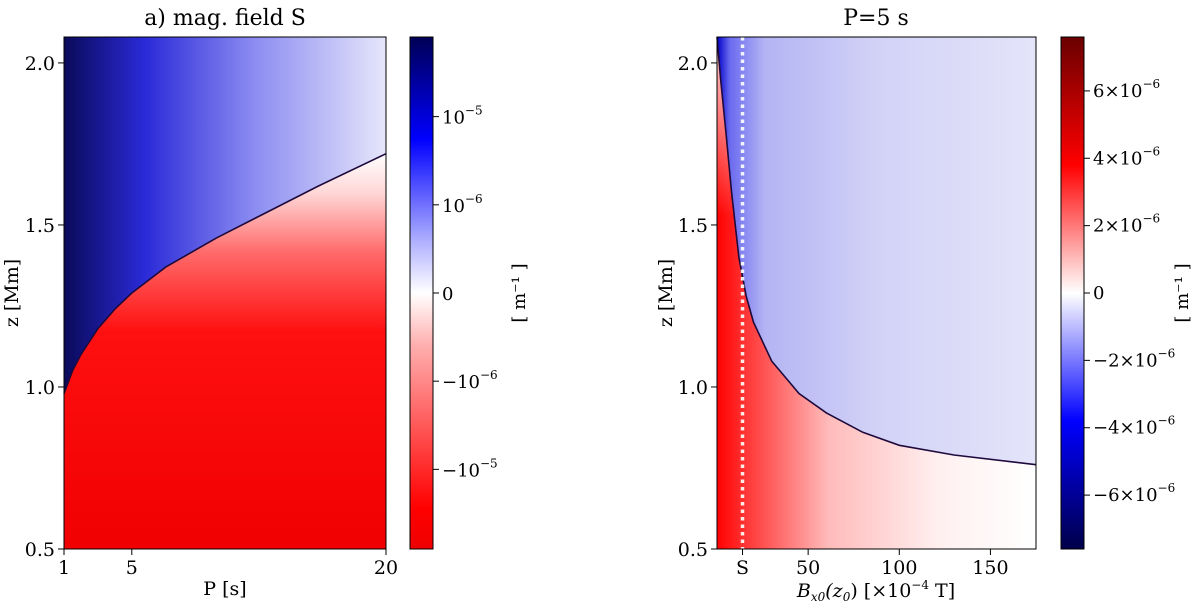 The image size is (1200, 609). I want to click on left-colorbar-tick-label: 10⁻⁶, so click(462, 204).